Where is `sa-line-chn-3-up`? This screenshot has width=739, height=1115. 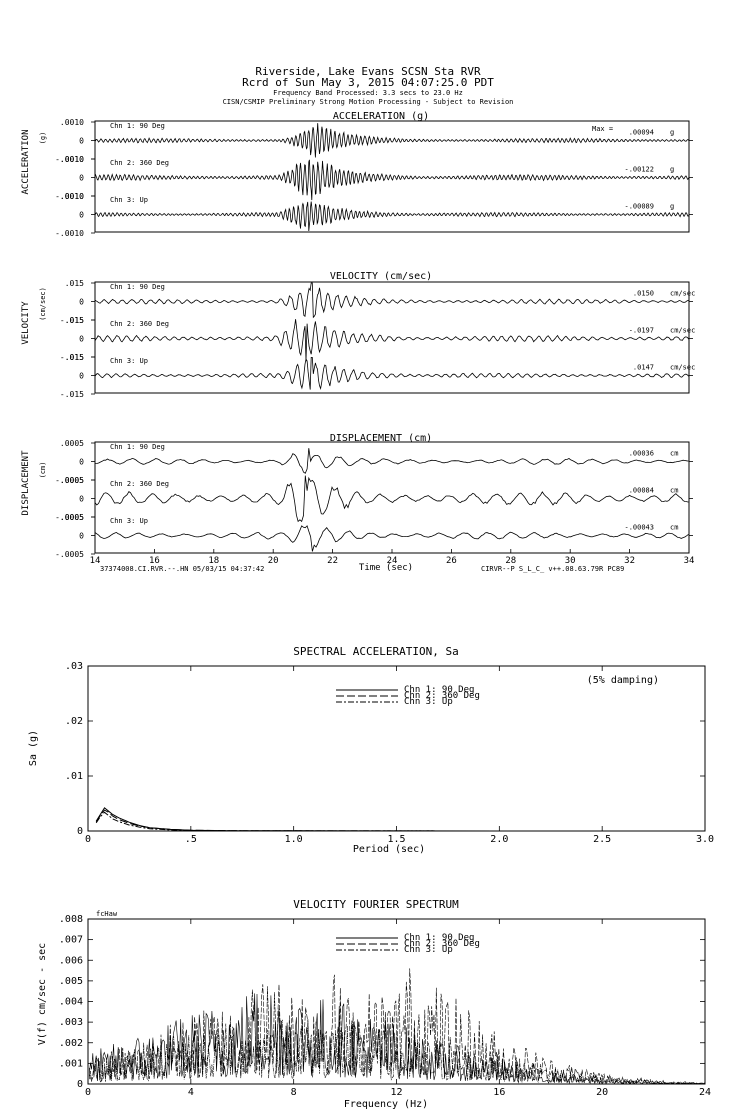
sa-line-chn-3-up is located at coordinates (400, 821).